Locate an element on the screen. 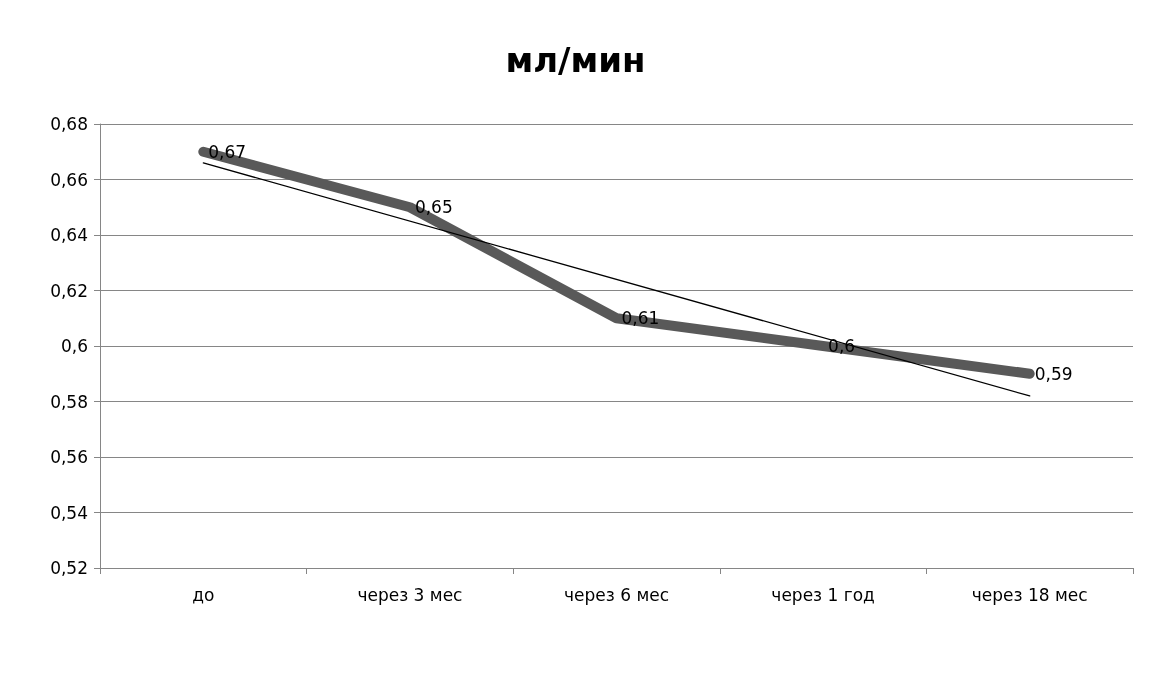 This screenshot has height=677, width=1151. y-tick-label: 0,6 is located at coordinates (74, 346).